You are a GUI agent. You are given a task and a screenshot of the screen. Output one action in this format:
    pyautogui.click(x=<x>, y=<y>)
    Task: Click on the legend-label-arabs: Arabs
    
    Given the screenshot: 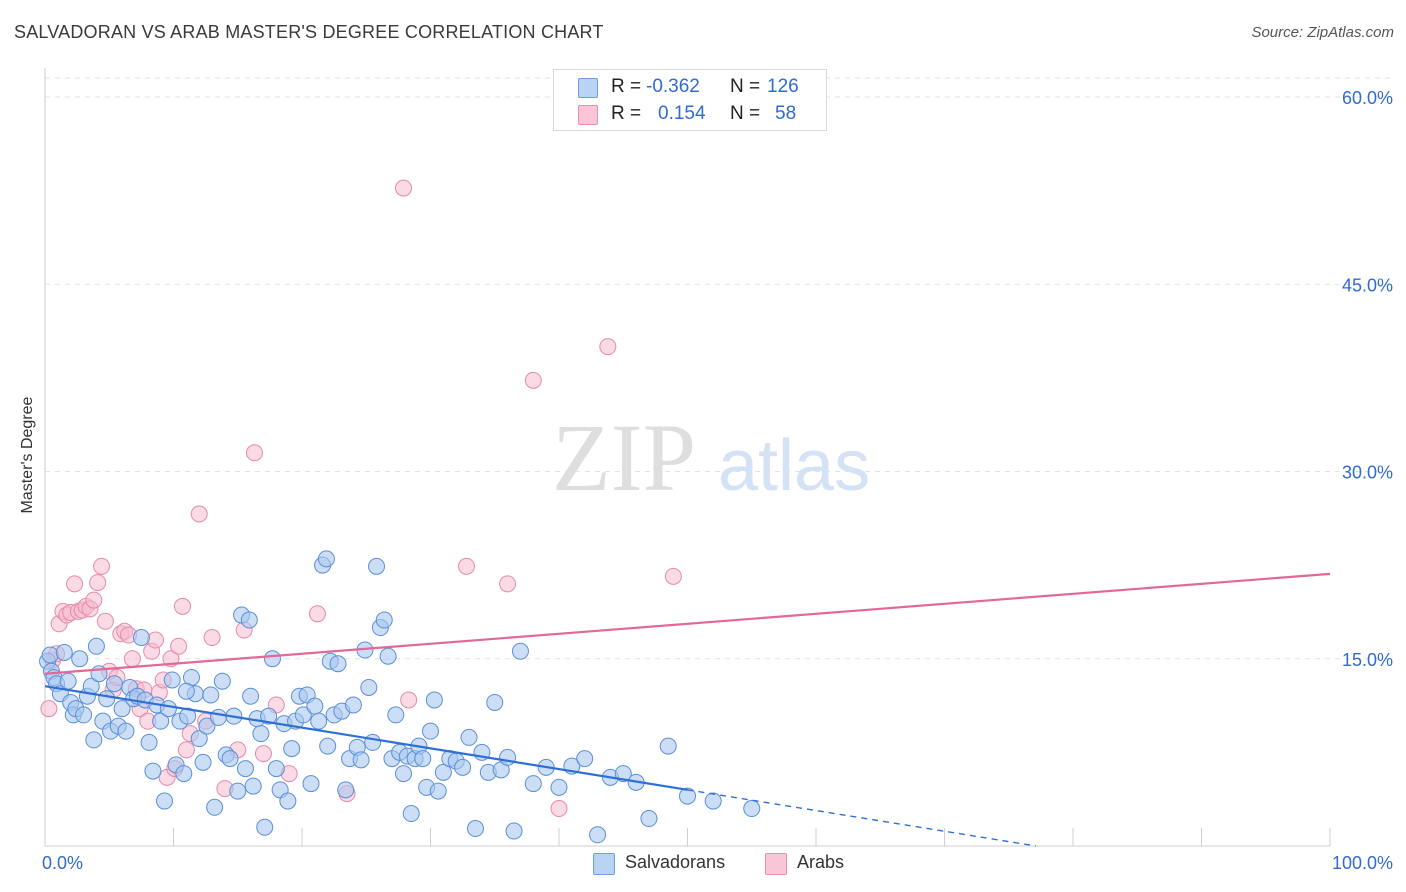 What is the action you would take?
    pyautogui.click(x=821, y=862)
    